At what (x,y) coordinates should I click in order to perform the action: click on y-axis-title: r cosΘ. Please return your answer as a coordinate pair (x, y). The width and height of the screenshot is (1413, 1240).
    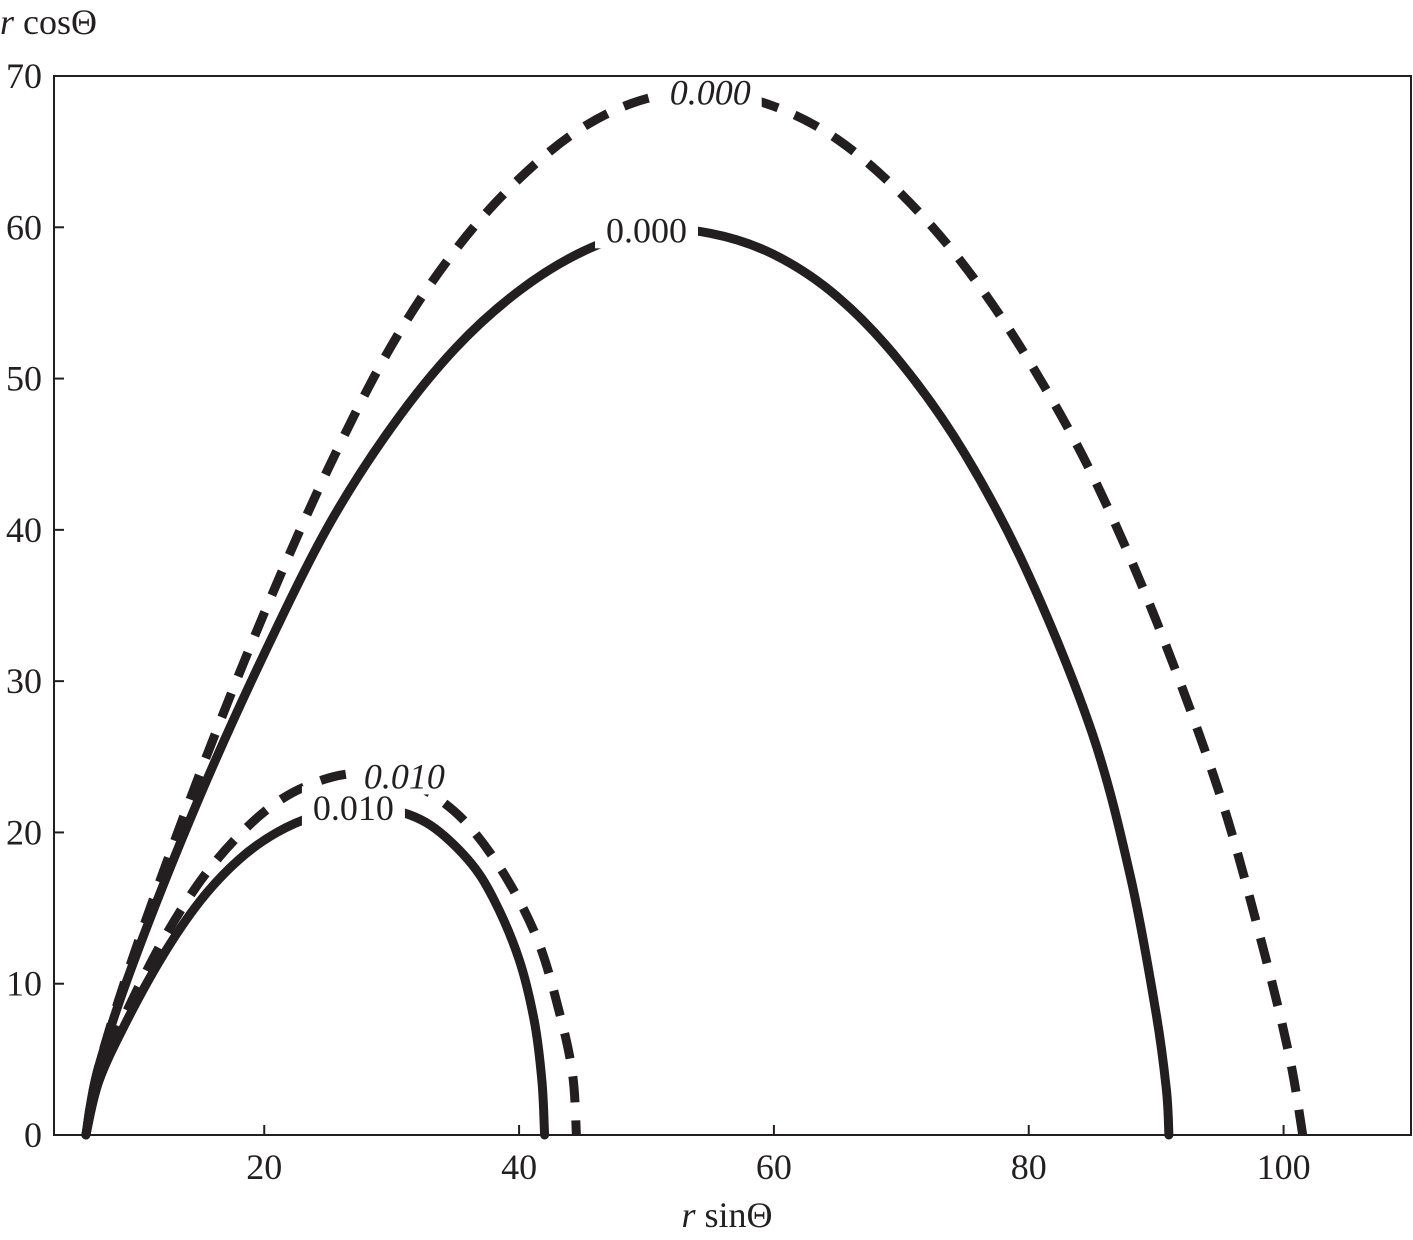
    Looking at the image, I should click on (48, 22).